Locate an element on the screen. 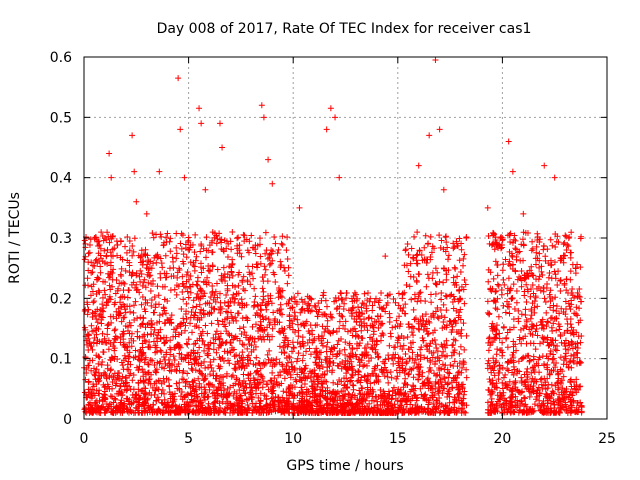 The image size is (640, 480). y-tick-label: 0.5 is located at coordinates (61, 118).